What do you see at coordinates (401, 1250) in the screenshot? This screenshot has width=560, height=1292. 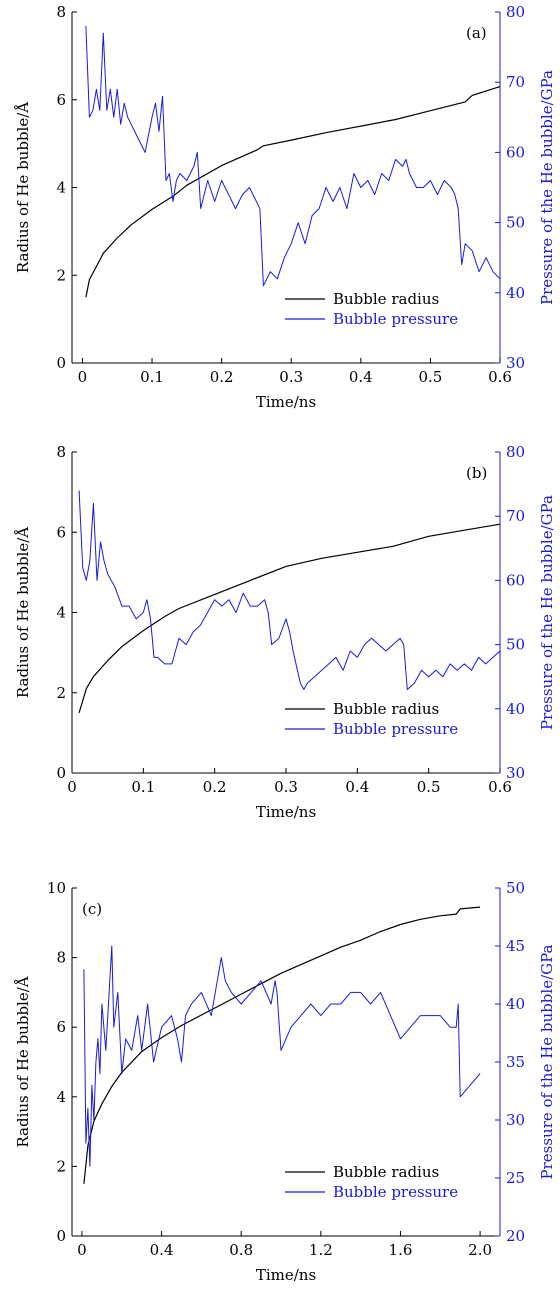 I see `x-tick-label: 1.6` at bounding box center [401, 1250].